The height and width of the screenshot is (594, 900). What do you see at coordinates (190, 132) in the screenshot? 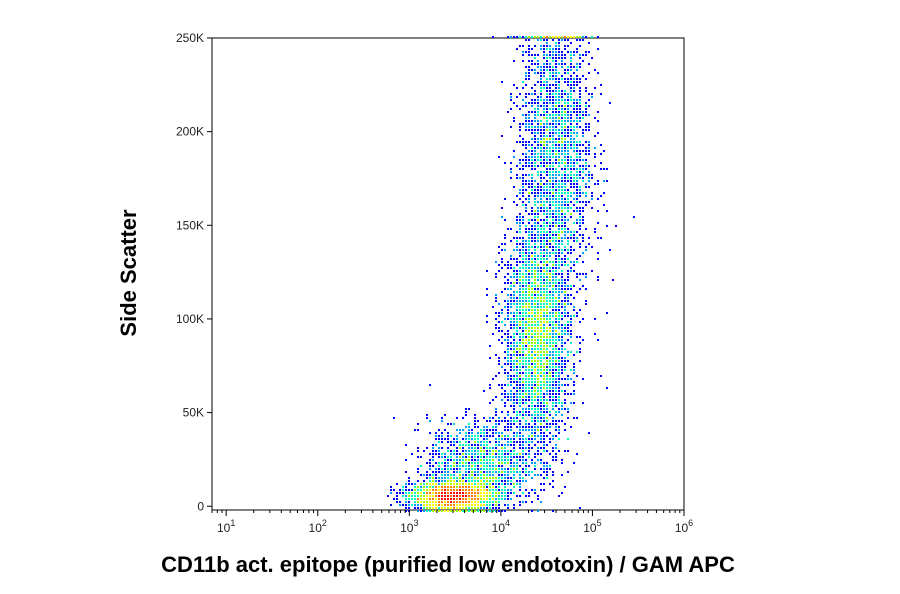
I see `y-tick-label: 200K` at bounding box center [190, 132].